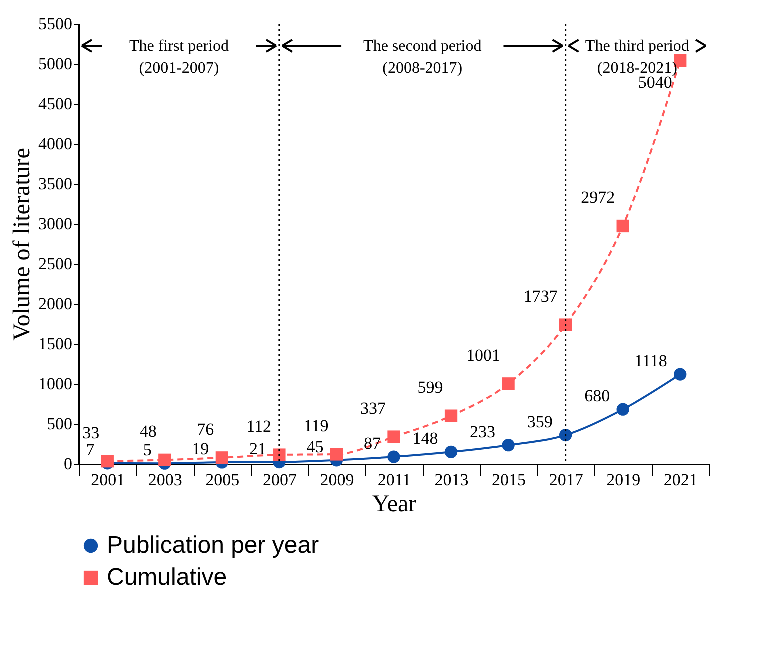 The width and height of the screenshot is (784, 662). I want to click on data-label: 7, so click(91, 450).